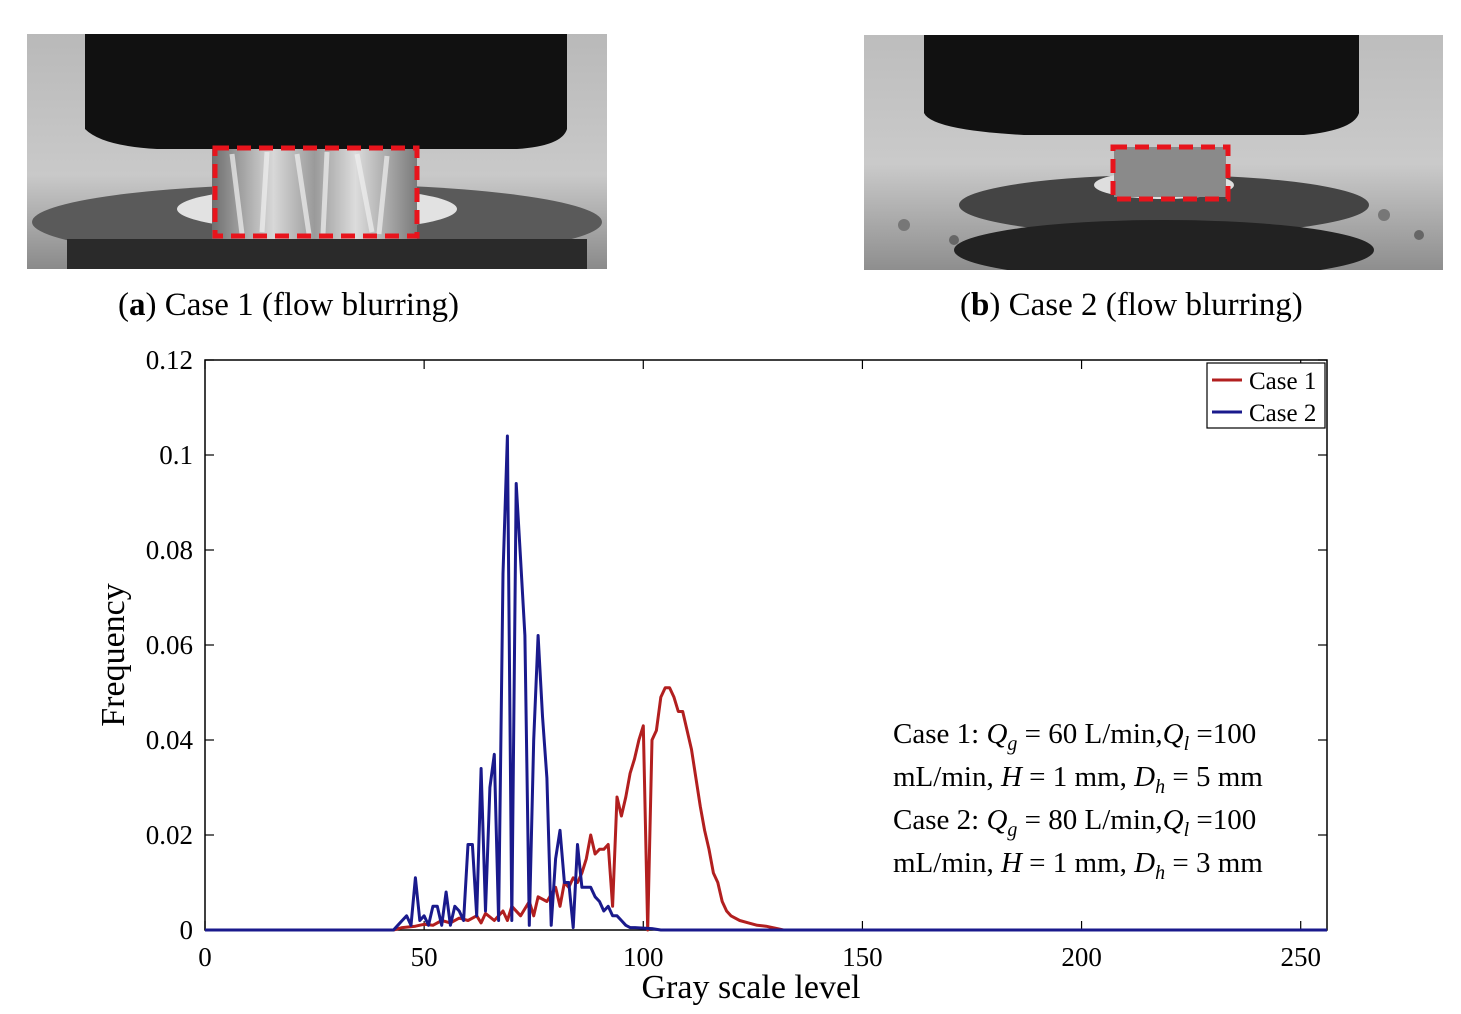  I want to click on caption-b: (b) Case 2 (flow blurring), so click(1131, 305).